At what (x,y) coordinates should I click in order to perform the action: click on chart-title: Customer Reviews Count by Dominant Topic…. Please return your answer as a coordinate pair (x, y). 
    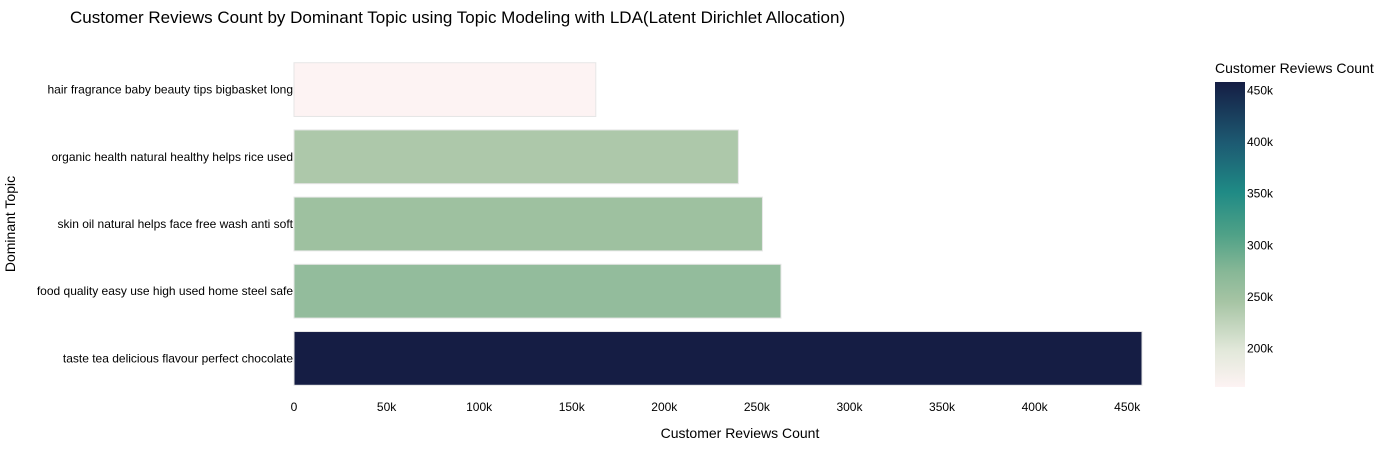
    Looking at the image, I should click on (458, 17).